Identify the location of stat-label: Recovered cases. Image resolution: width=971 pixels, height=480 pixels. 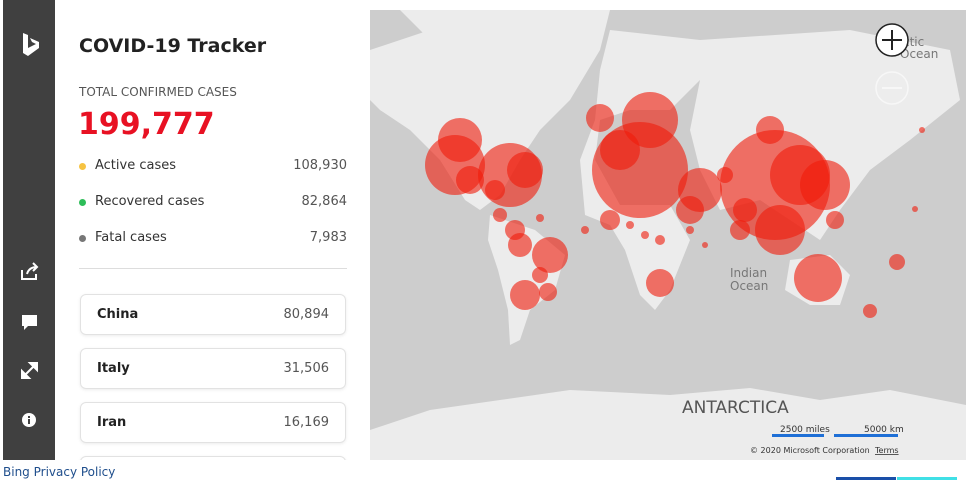
(150, 201).